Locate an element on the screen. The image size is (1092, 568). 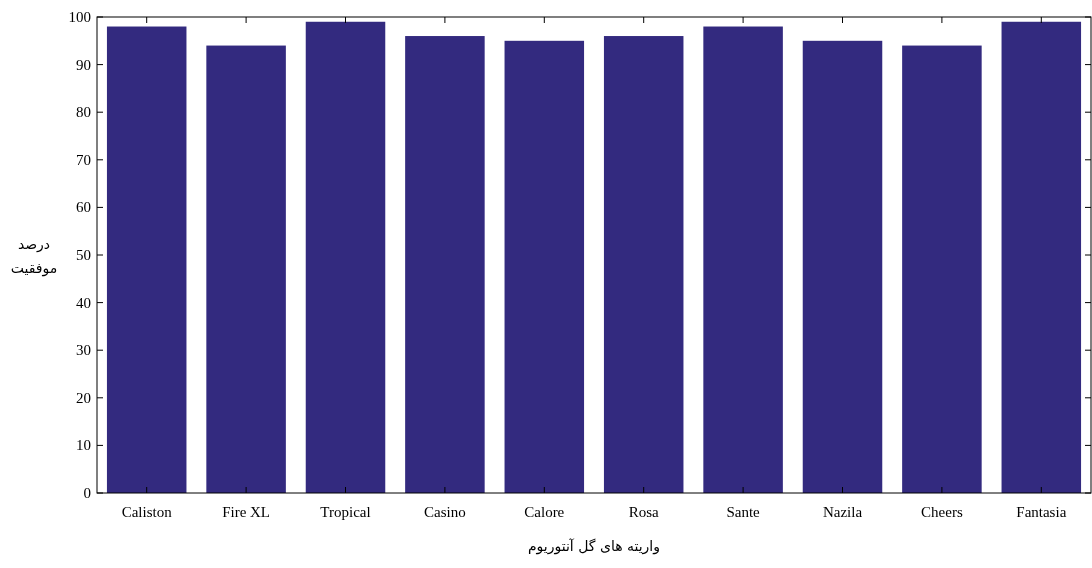
x-tick-label: Tropical is located at coordinates (345, 512).